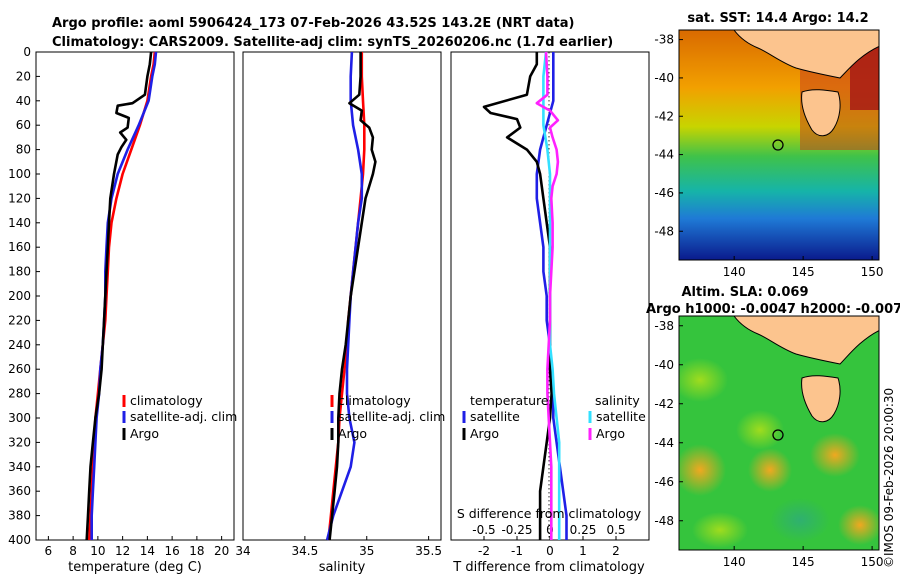 The height and width of the screenshot is (580, 900). I want to click on salinity-series, so click(351, 296).